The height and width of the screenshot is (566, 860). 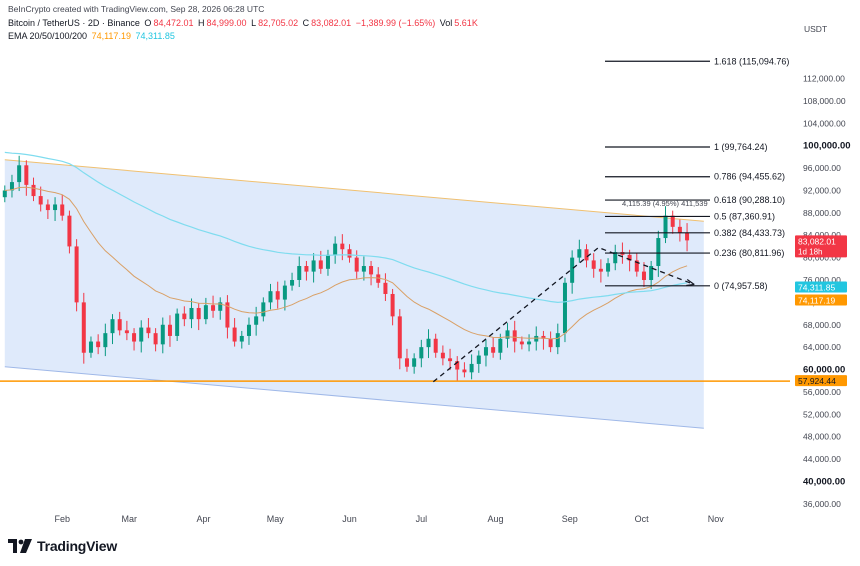 What do you see at coordinates (810, 251) in the screenshot?
I see `price-tag-countdown: 1d 18h` at bounding box center [810, 251].